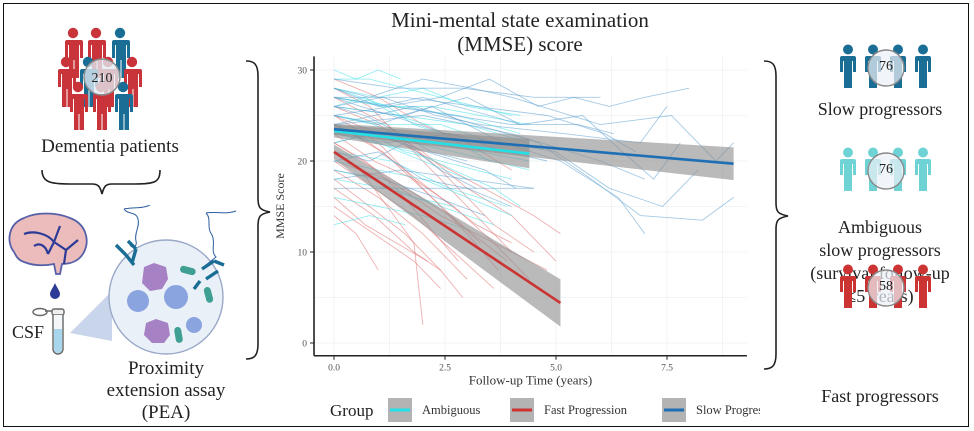 This screenshot has height=431, width=974. What do you see at coordinates (520, 44) in the screenshot?
I see `chart-title-line: (MMSE) score` at bounding box center [520, 44].